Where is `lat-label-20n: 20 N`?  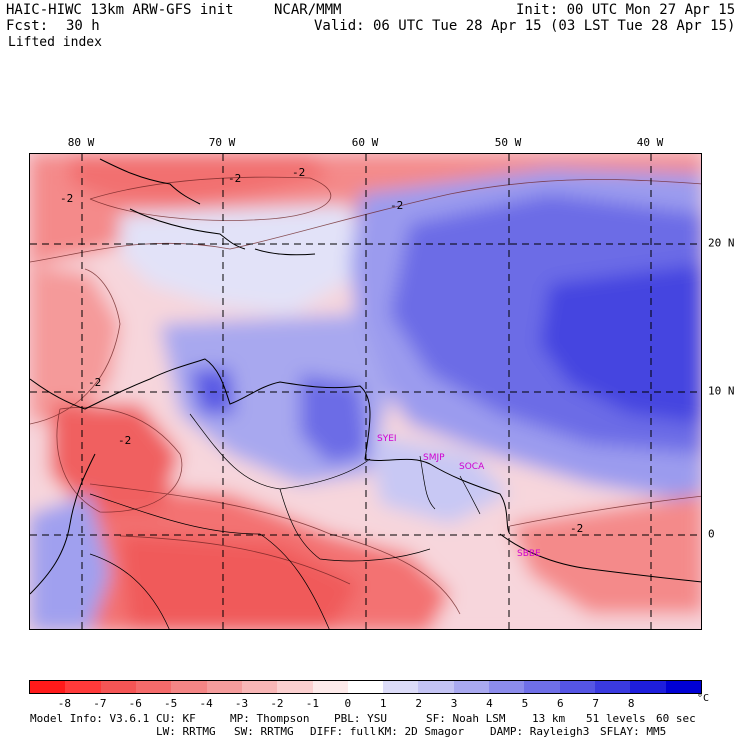 lat-label-20n: 20 N is located at coordinates (721, 243).